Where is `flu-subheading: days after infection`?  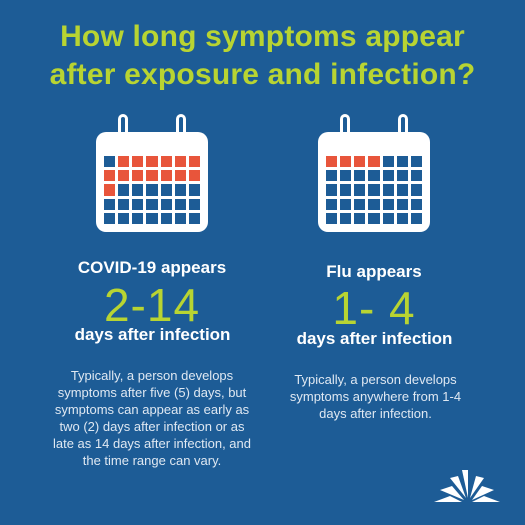
flu-subheading: days after infection is located at coordinates (374, 338).